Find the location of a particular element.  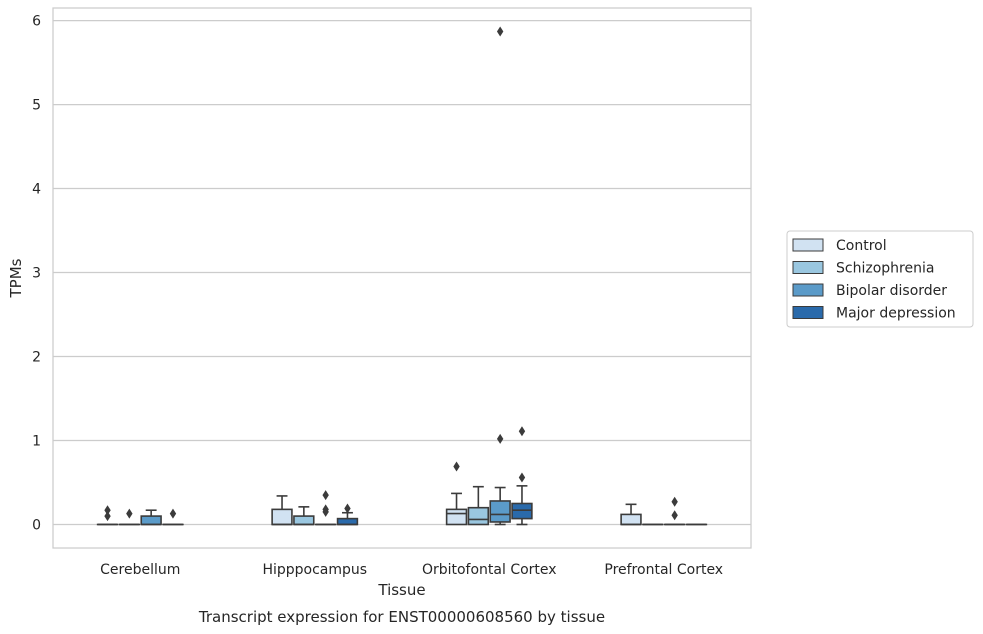

x-tick-label: Hipppocampus is located at coordinates (314, 570).